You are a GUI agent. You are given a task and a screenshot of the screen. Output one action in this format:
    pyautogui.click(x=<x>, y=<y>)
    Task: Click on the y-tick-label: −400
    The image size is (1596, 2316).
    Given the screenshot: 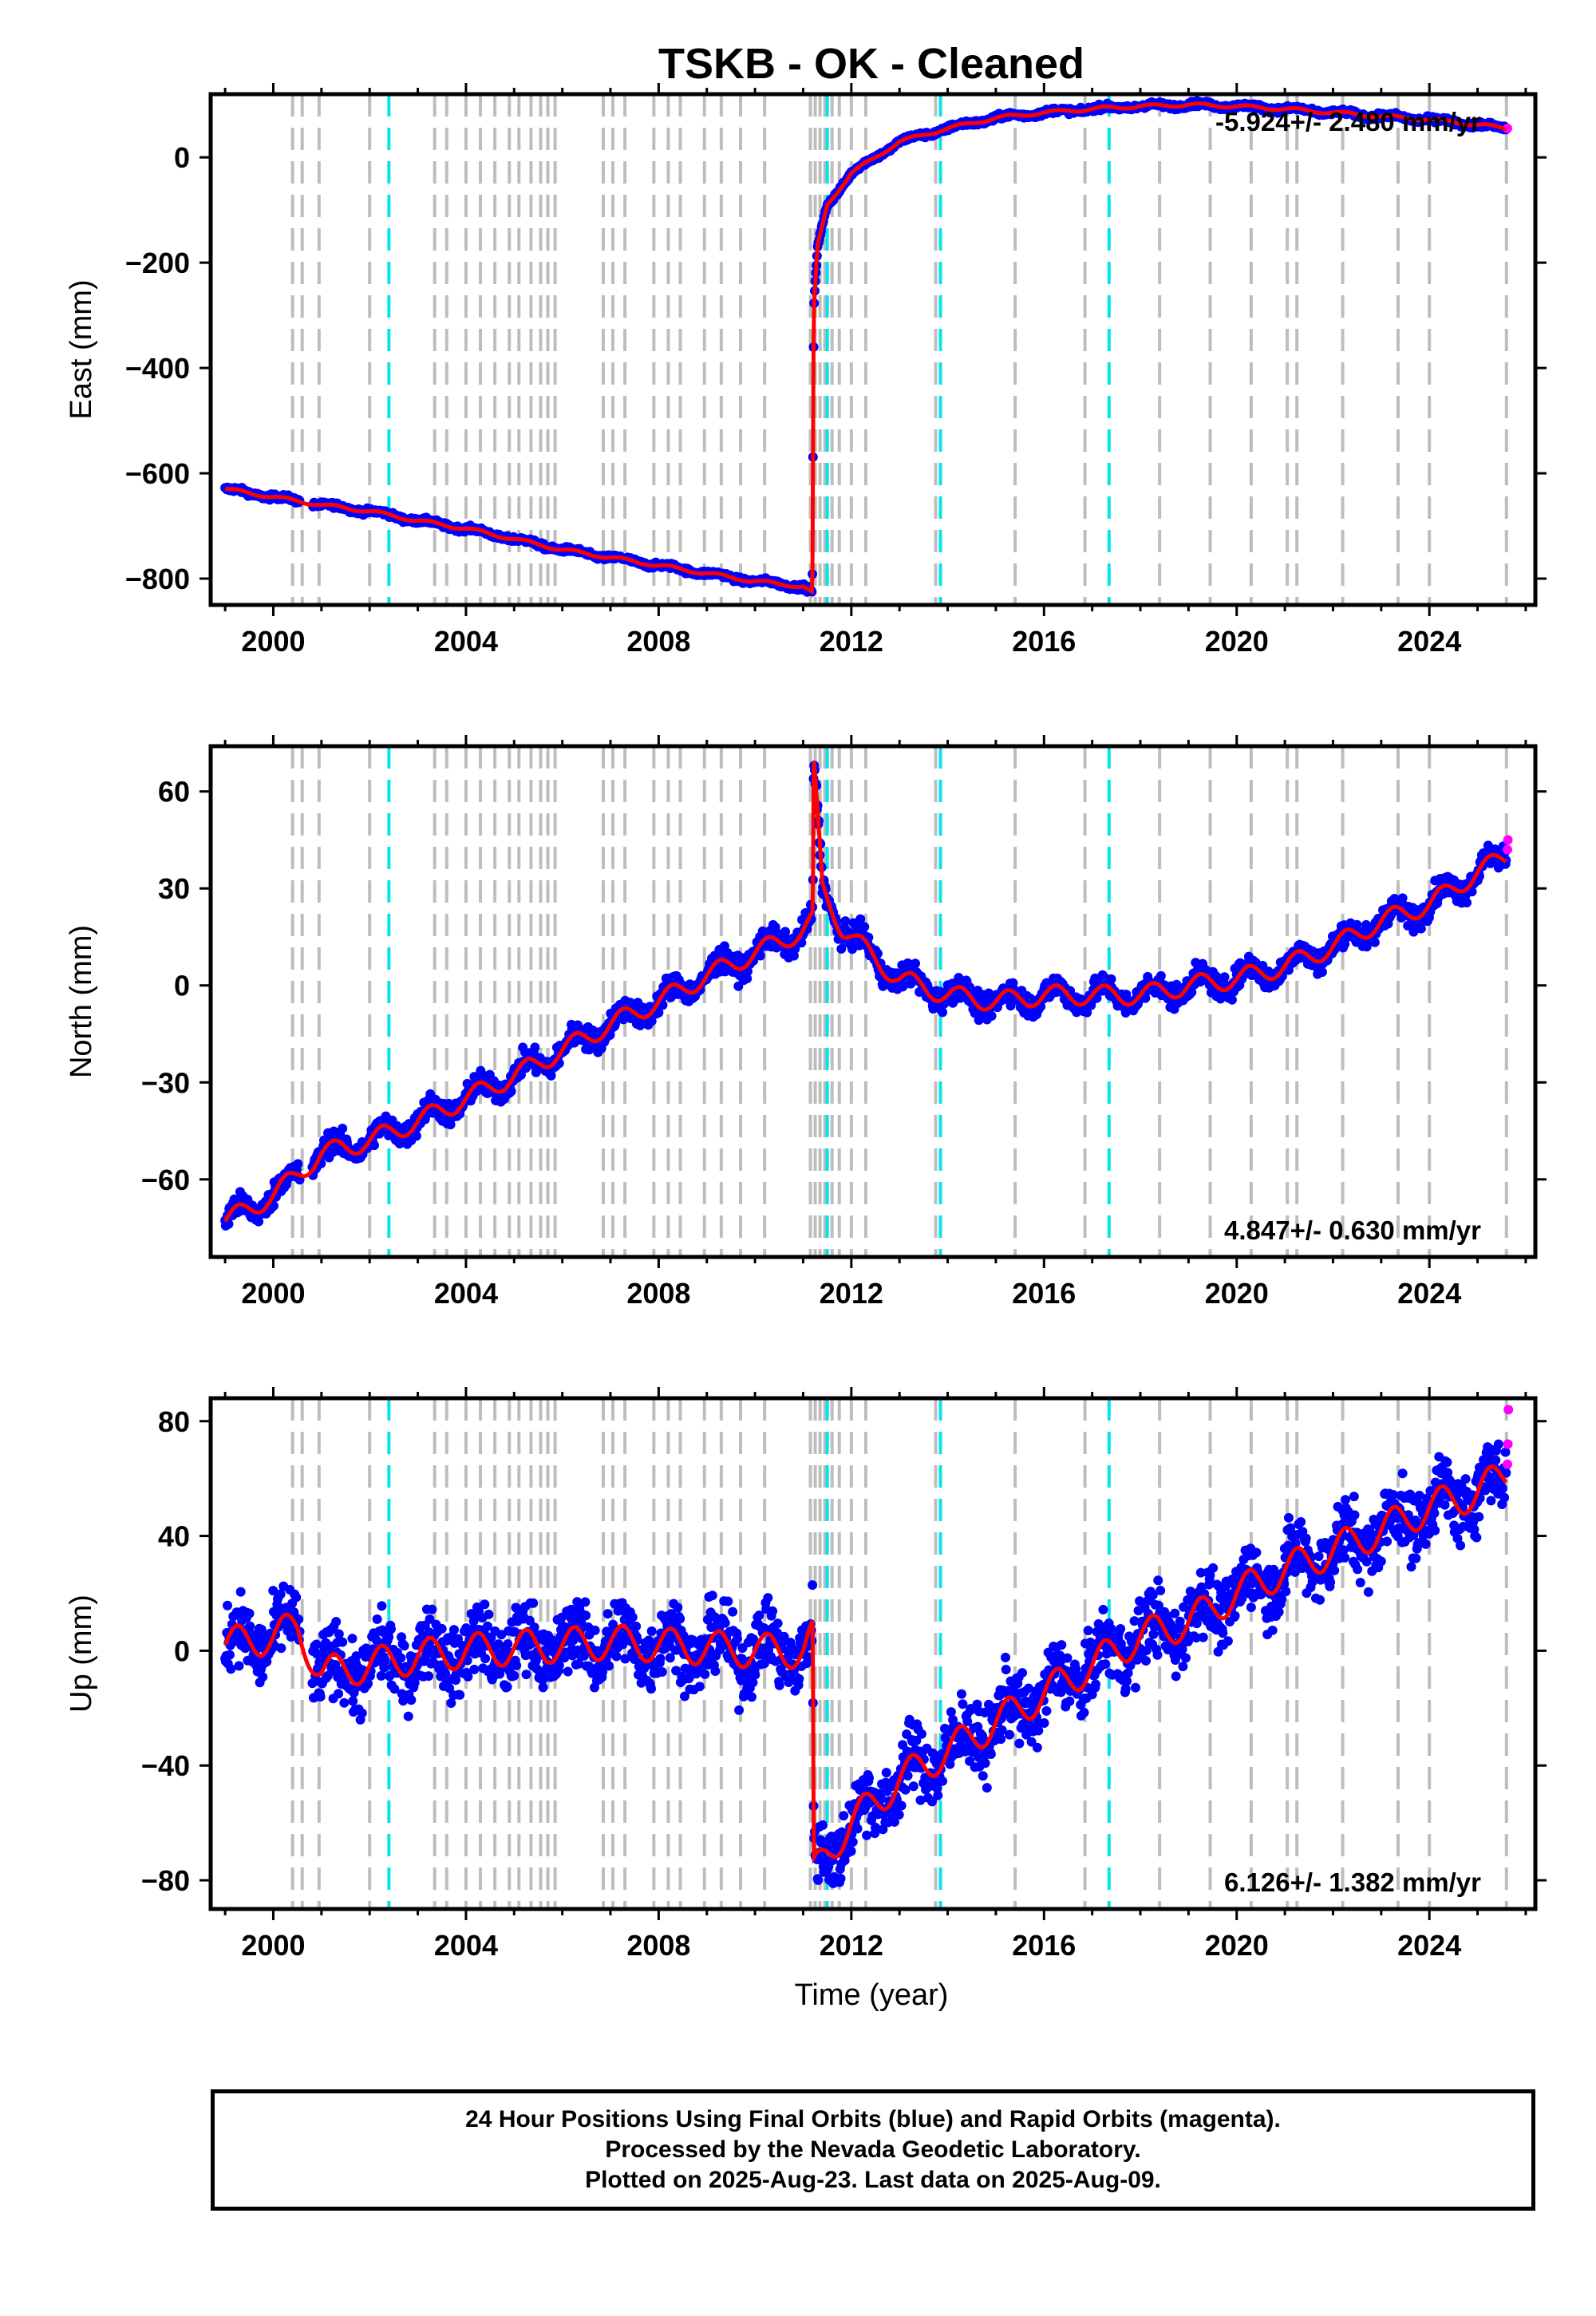 What is the action you would take?
    pyautogui.click(x=157, y=368)
    